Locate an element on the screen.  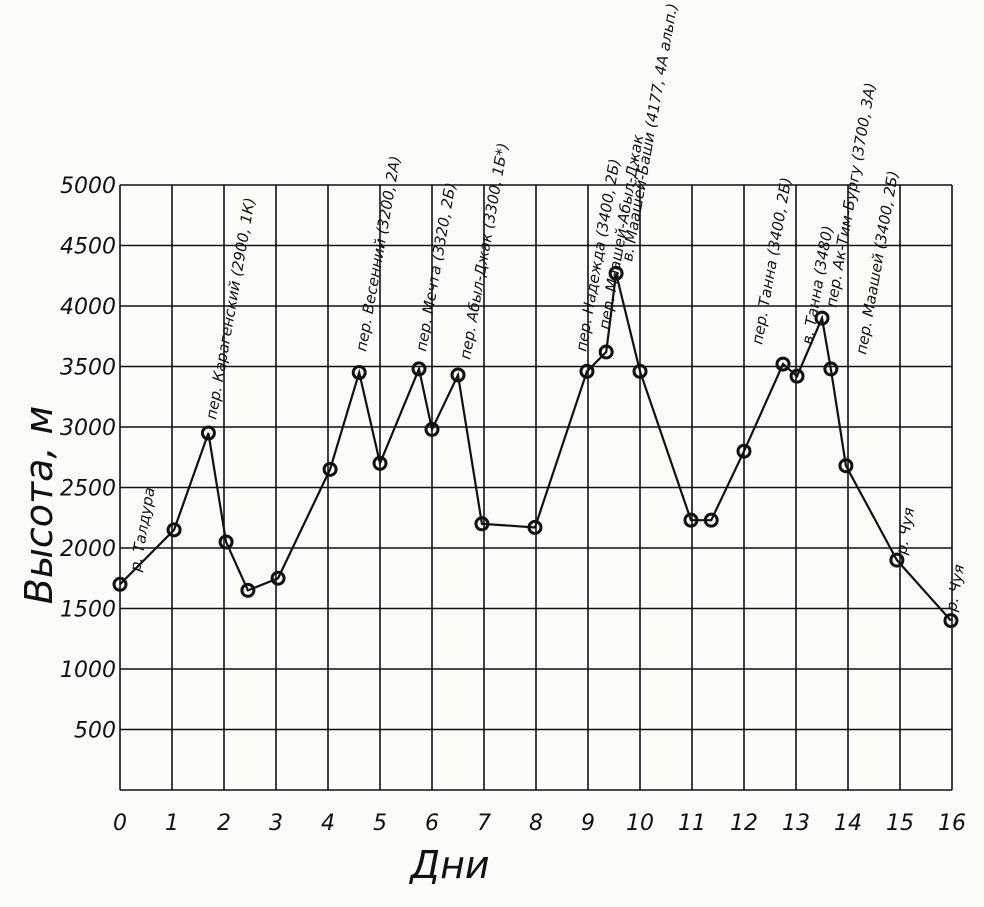
y-tick-label: 1000 is located at coordinates (88, 670).